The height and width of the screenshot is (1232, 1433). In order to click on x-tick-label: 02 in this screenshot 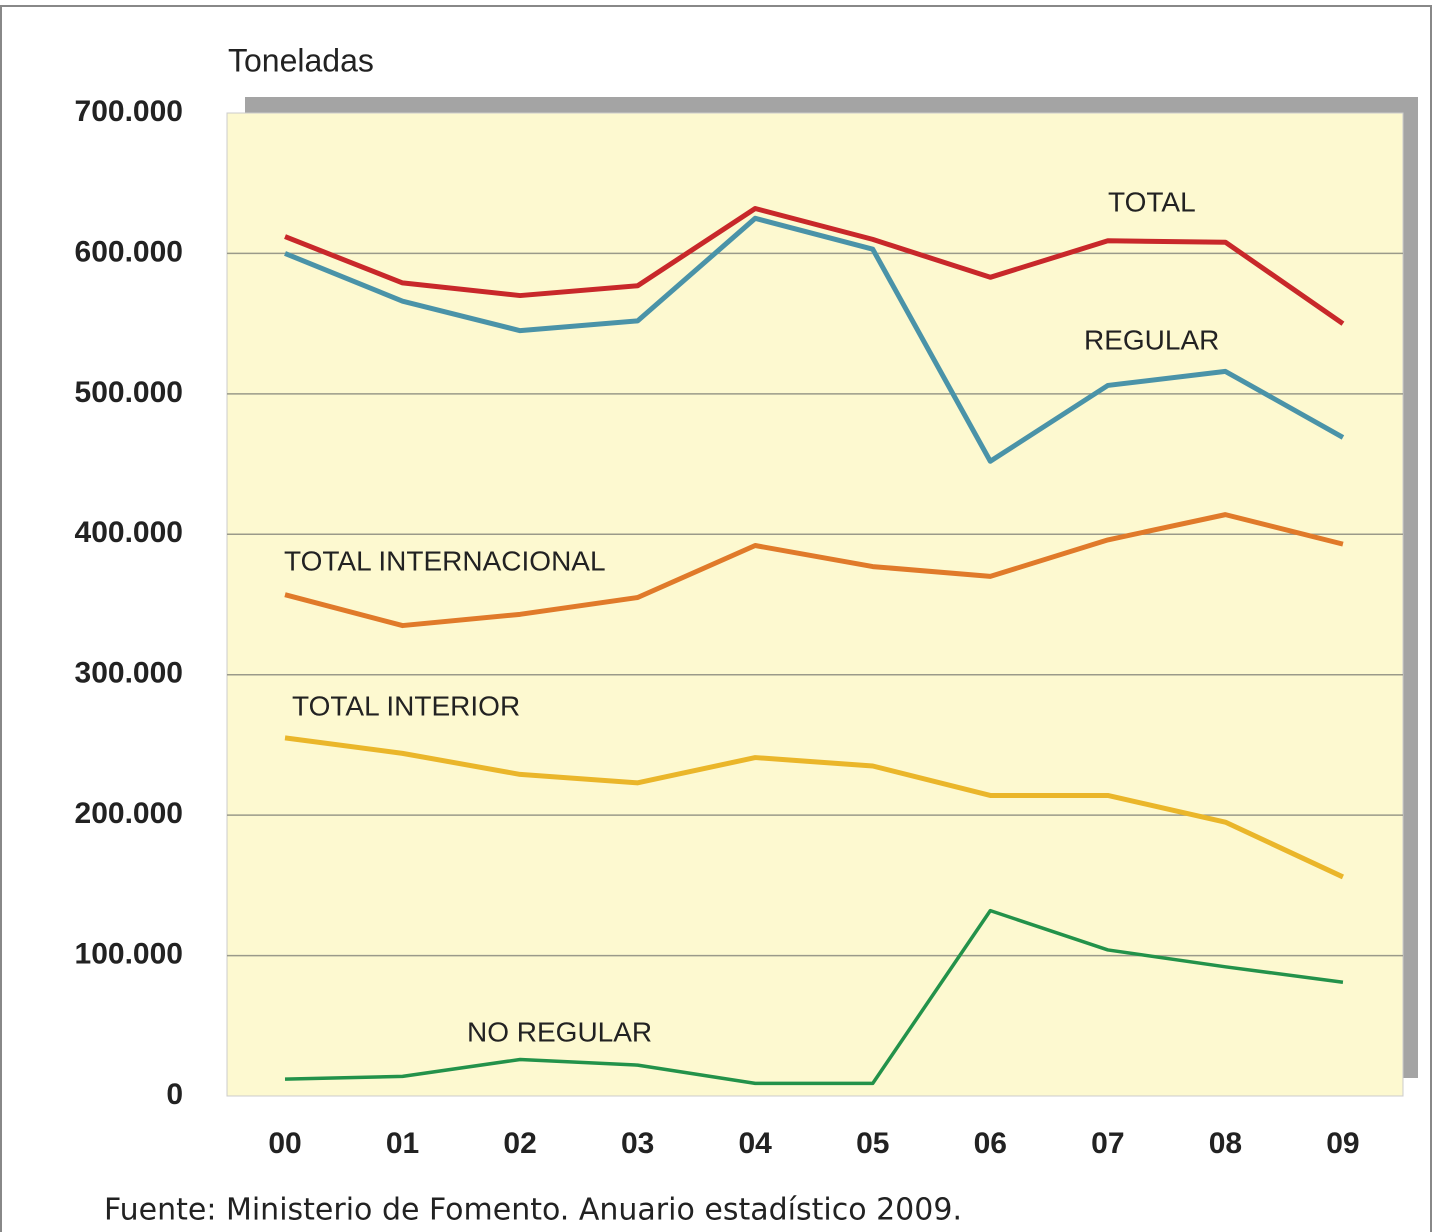, I will do `click(519, 1143)`.